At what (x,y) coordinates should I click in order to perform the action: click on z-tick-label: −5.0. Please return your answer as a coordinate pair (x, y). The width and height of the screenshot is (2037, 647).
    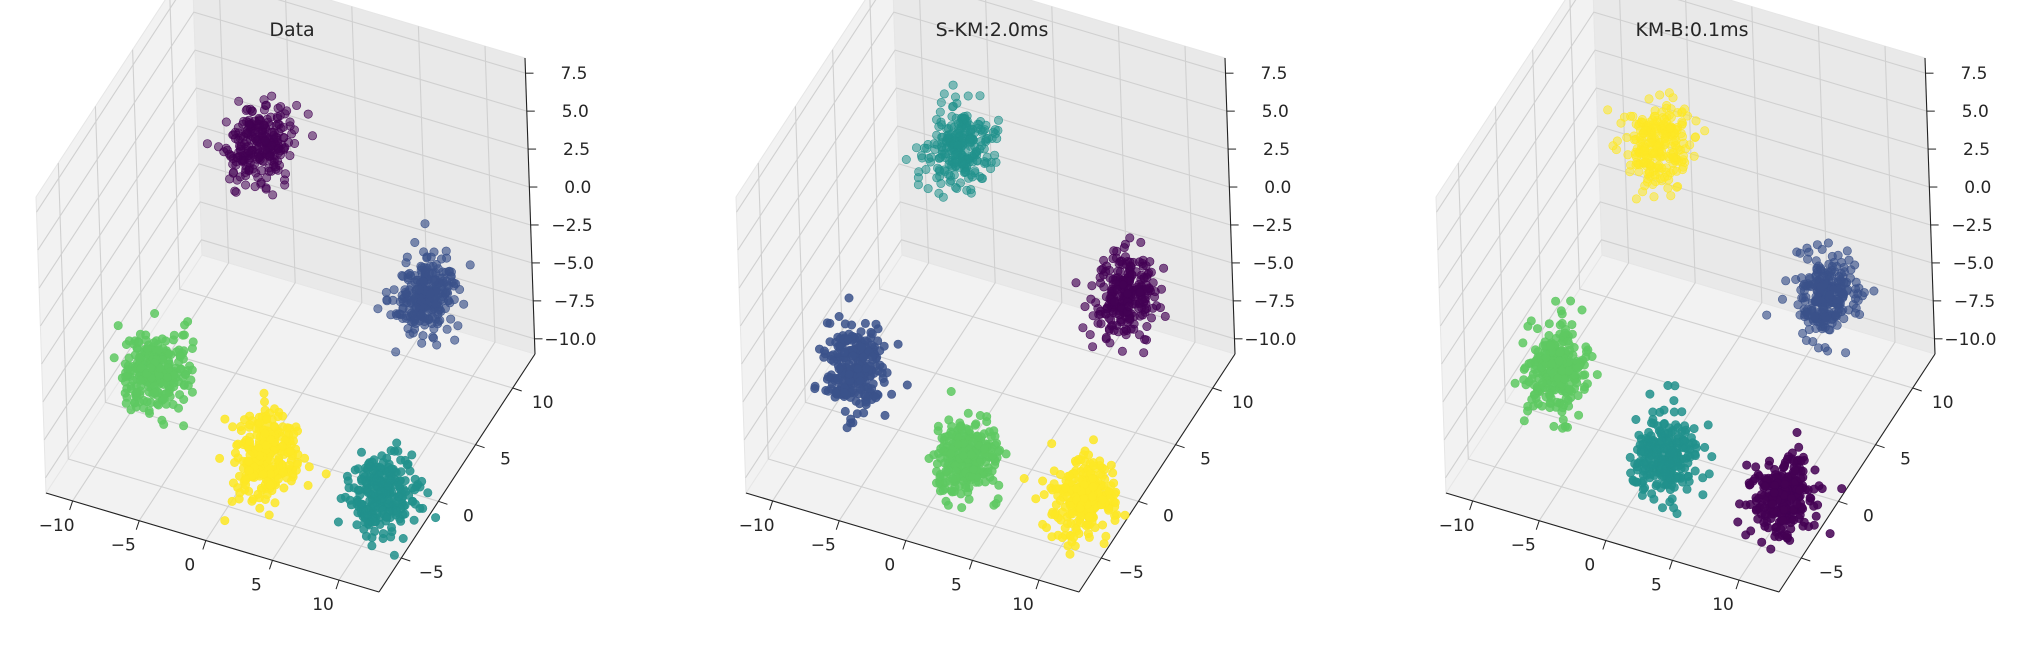
    Looking at the image, I should click on (1273, 264).